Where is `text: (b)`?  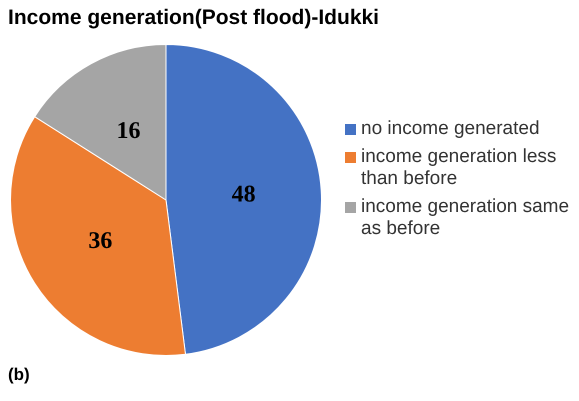
text: (b) is located at coordinates (19, 375).